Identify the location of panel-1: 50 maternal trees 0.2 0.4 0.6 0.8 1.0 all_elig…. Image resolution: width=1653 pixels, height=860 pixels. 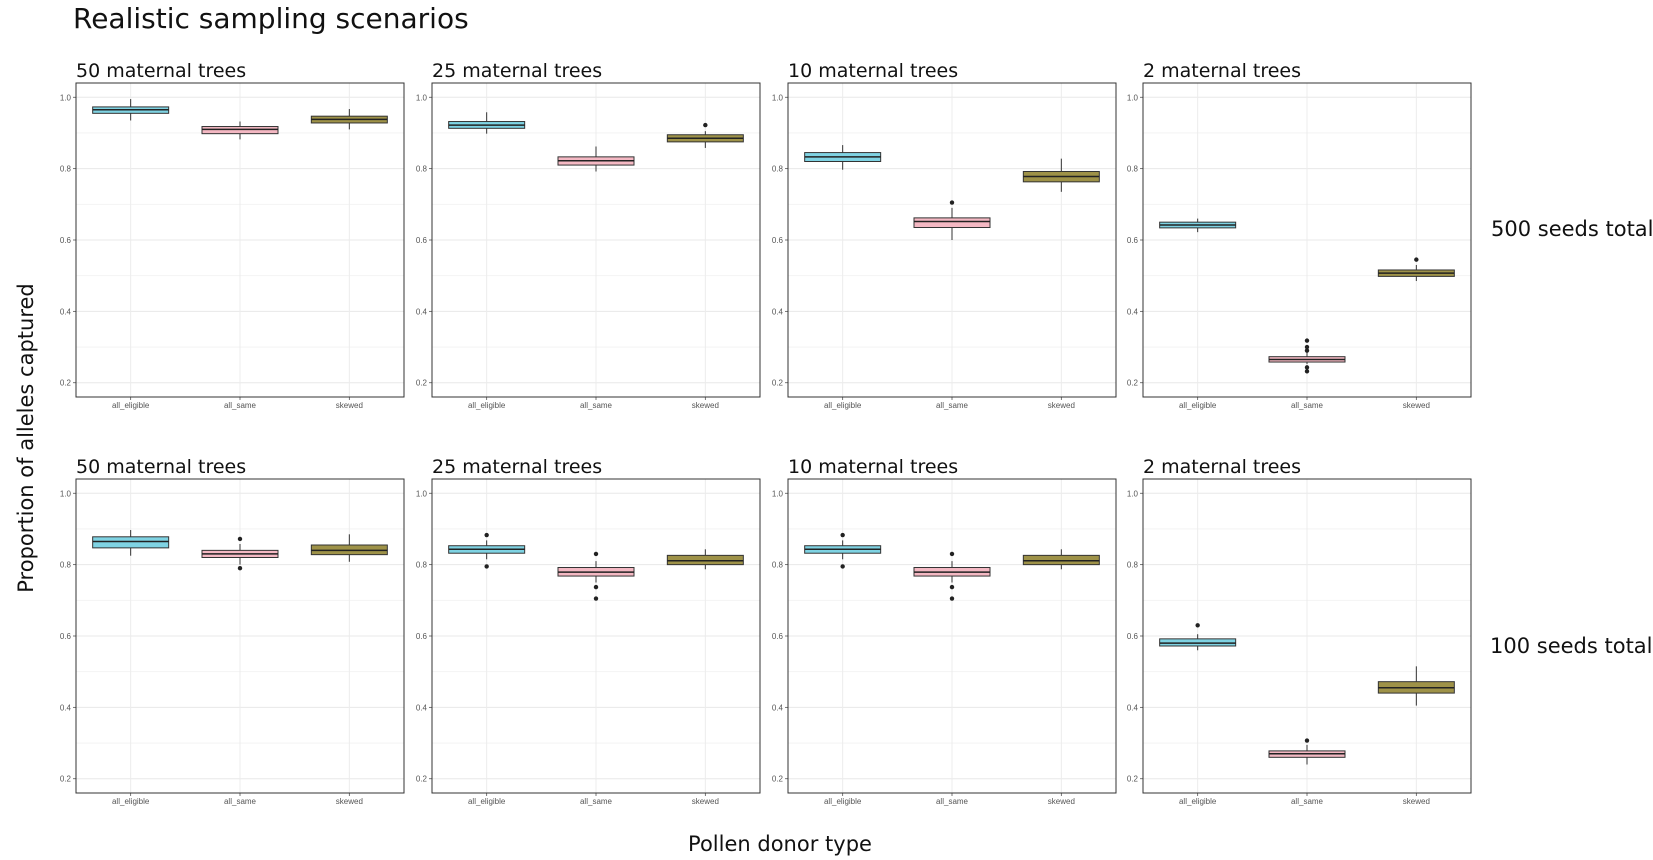
(232, 235).